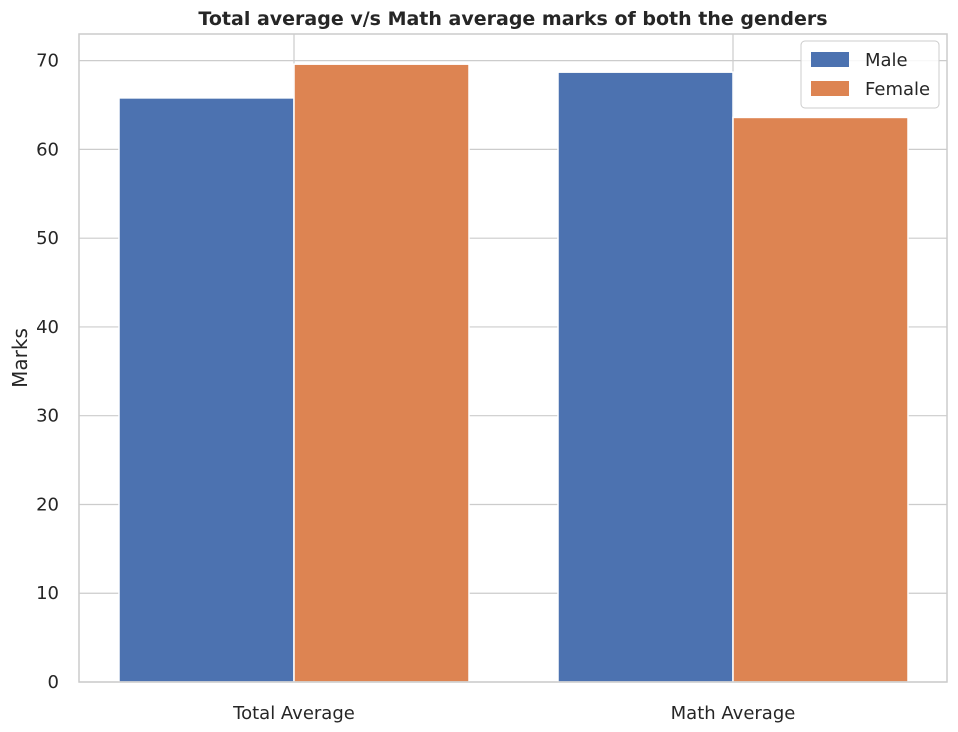 The image size is (958, 732). Describe the element at coordinates (733, 713) in the screenshot. I see `x-tick-label: Math Average` at that location.